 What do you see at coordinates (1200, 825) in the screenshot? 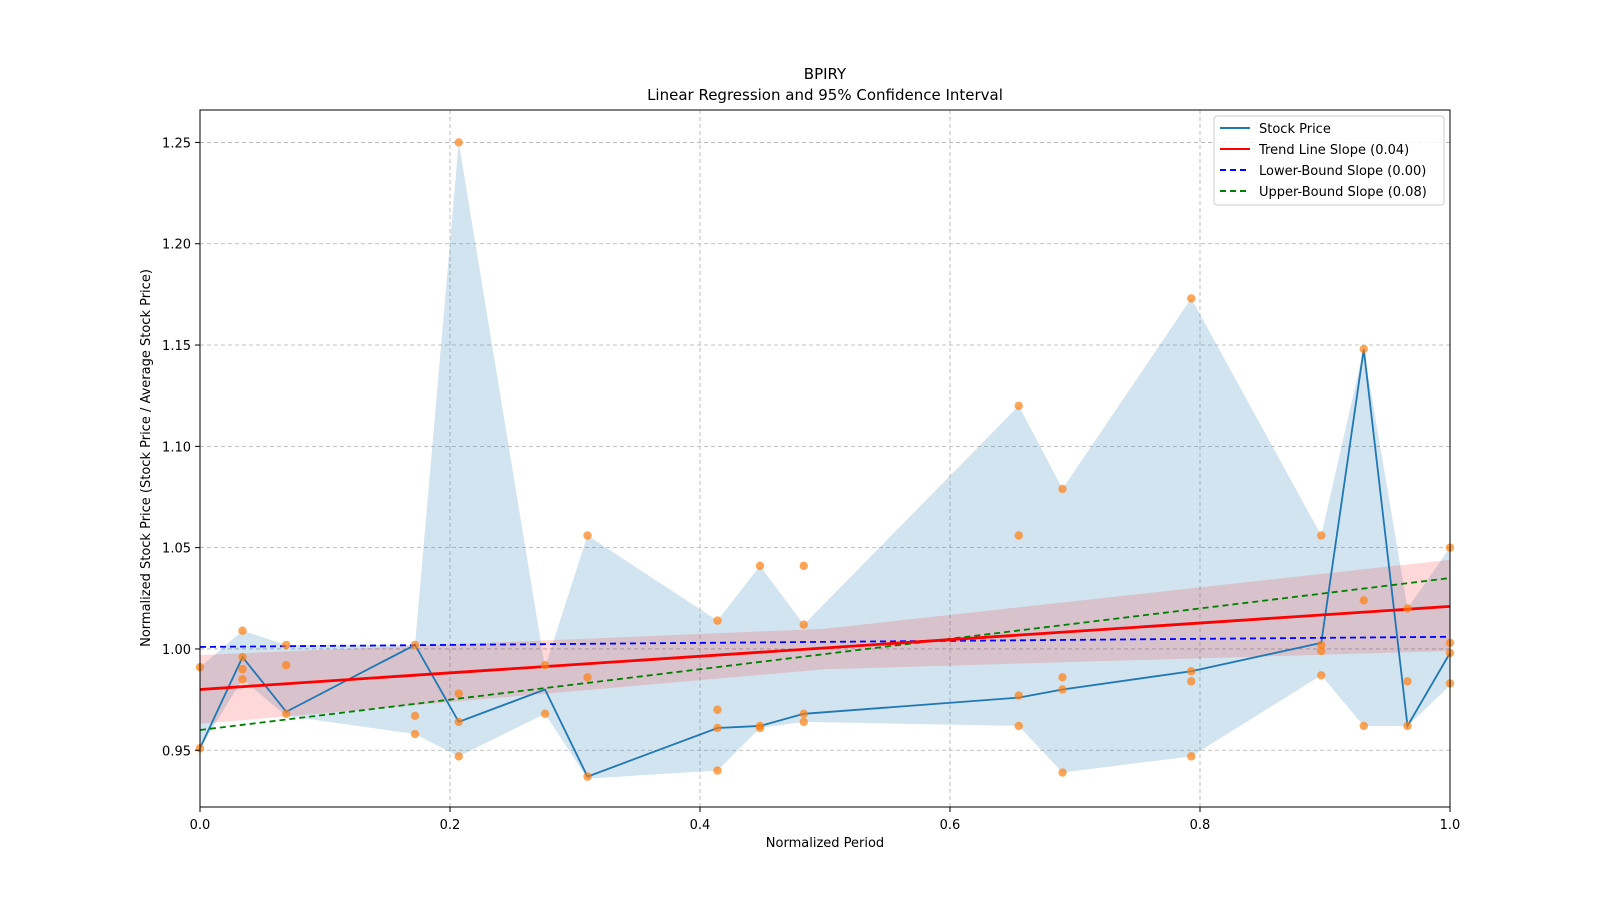
I see `x-tick-label: 0.8` at bounding box center [1200, 825].